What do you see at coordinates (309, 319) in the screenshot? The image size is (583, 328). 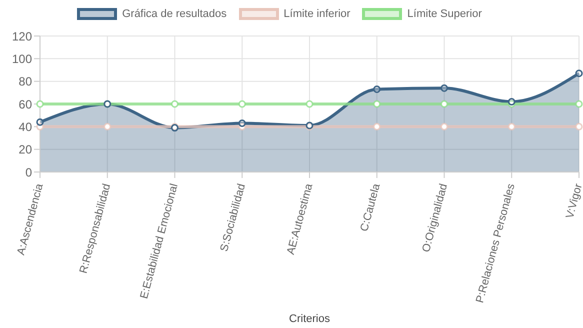 I see `x-axis-title: Criterios` at bounding box center [309, 319].